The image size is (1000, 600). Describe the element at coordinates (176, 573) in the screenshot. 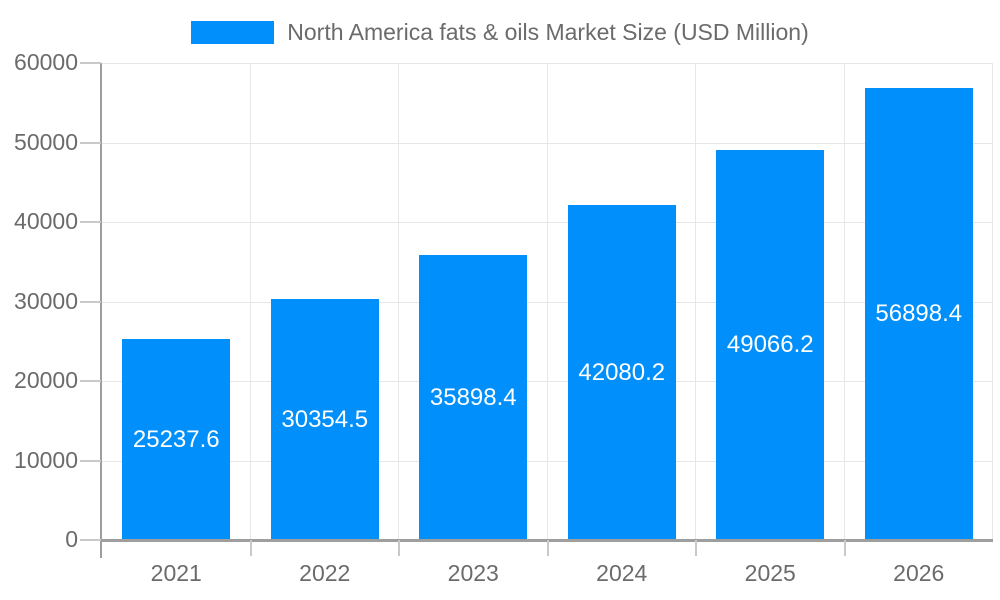

I see `x-axis-label: 2021` at that location.